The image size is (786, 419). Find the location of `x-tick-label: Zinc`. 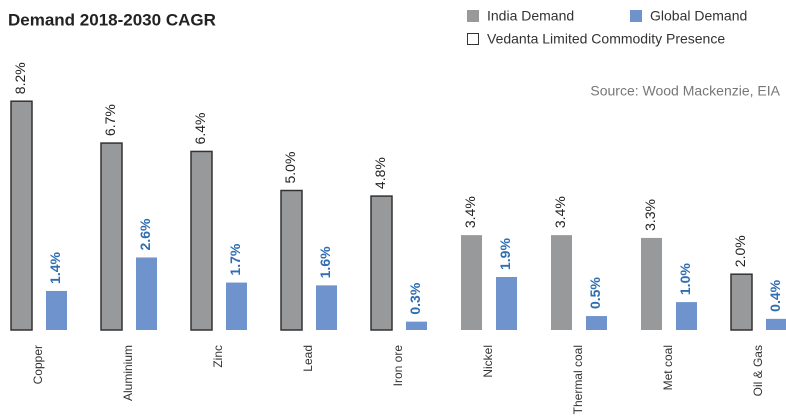

x-tick-label: Zinc is located at coordinates (218, 356).